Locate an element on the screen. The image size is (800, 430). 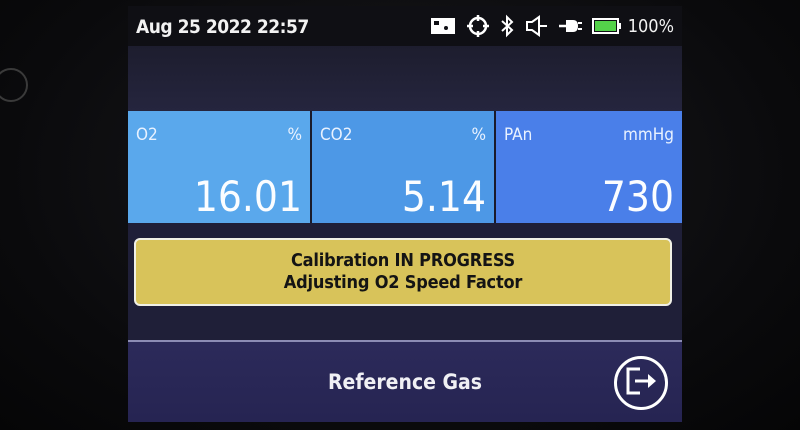
tile-label: PAn is located at coordinates (518, 135).